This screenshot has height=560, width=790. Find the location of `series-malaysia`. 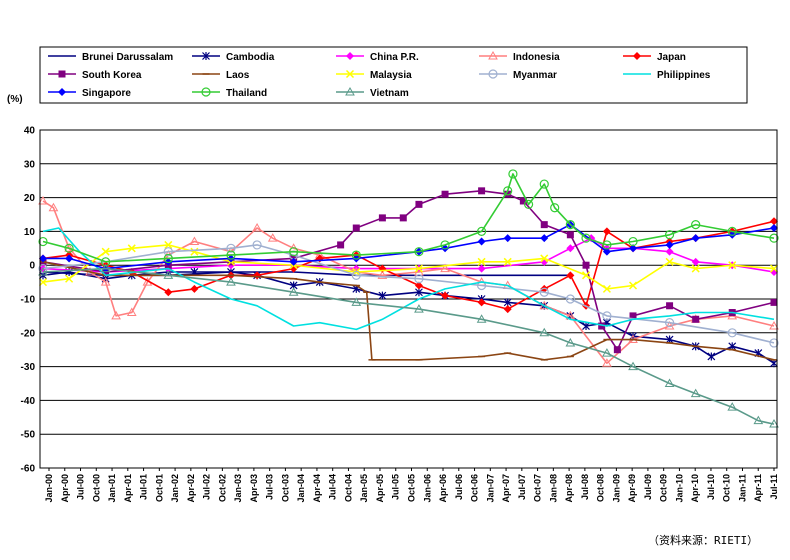

series-malaysia is located at coordinates (408, 266).